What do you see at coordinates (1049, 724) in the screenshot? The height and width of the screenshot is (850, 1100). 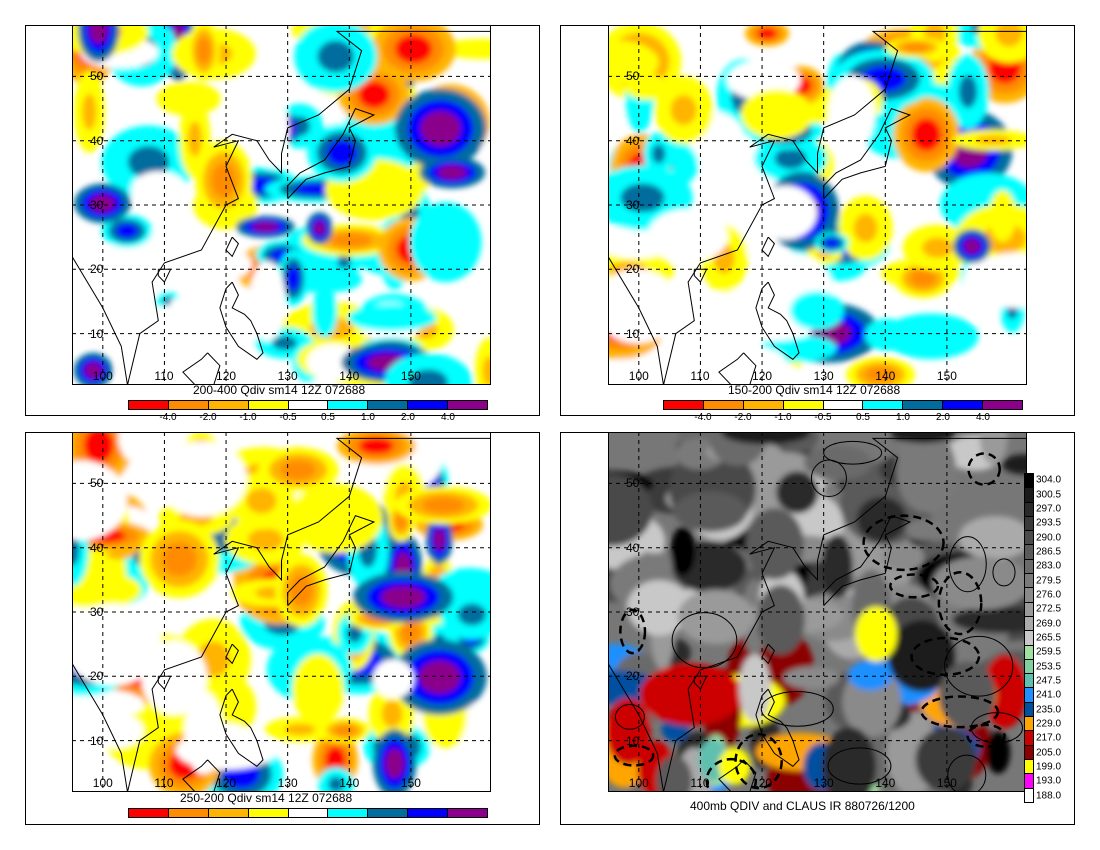 I see `colorbar-label: 229.0` at bounding box center [1049, 724].